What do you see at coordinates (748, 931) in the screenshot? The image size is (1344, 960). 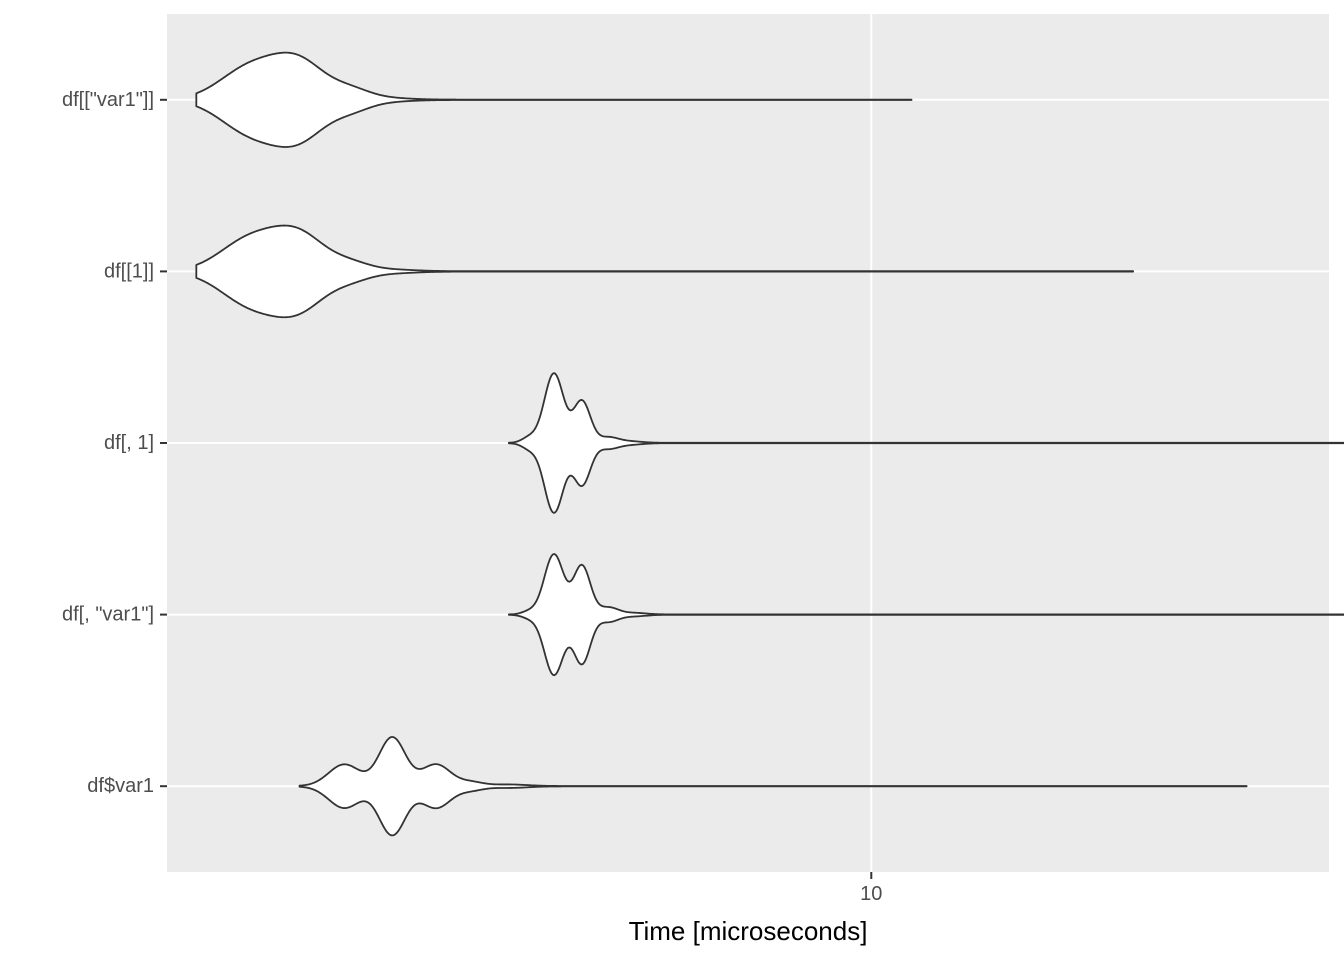 I see `x-axis-title: Time [microseconds]` at bounding box center [748, 931].